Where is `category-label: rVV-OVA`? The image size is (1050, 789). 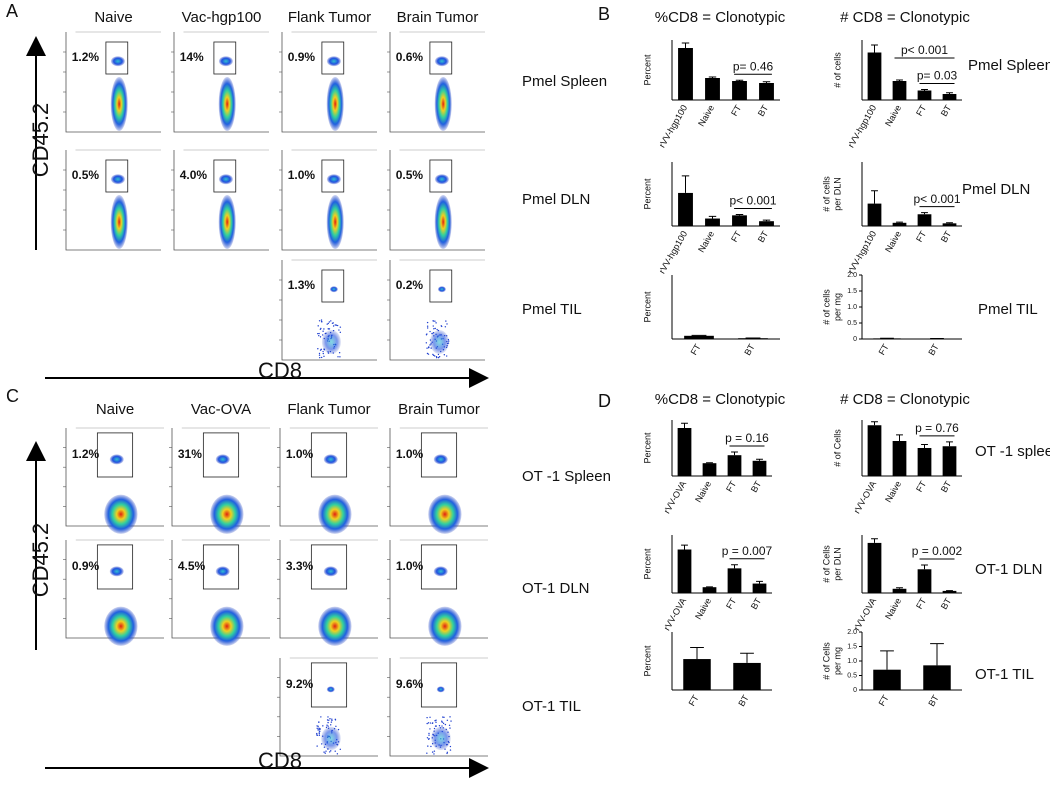
category-label: rVV-OVA is located at coordinates (675, 614).